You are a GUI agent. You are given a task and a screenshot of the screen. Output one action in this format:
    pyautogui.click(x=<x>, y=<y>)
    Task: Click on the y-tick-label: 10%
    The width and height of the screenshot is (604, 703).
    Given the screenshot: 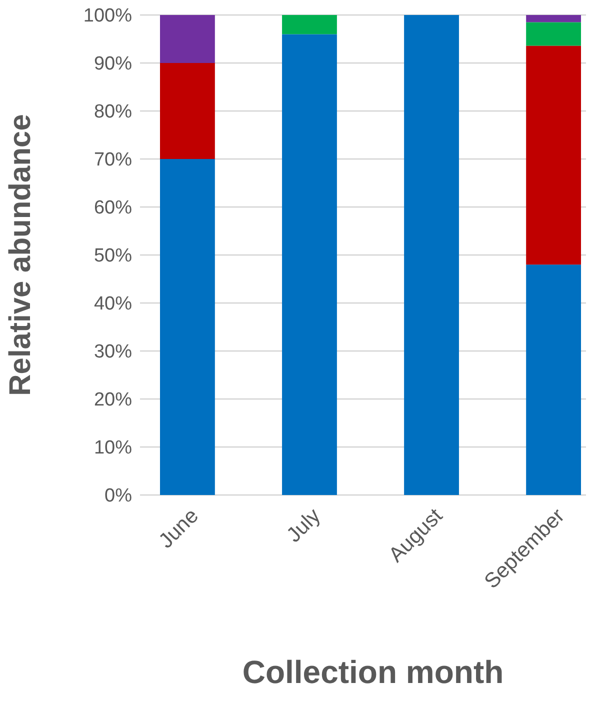 What is the action you would take?
    pyautogui.click(x=113, y=448)
    